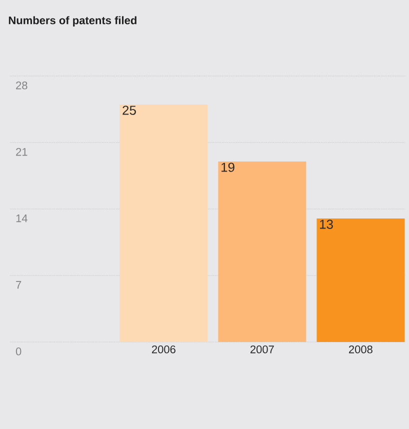  What do you see at coordinates (129, 110) in the screenshot?
I see `data-label: 25` at bounding box center [129, 110].